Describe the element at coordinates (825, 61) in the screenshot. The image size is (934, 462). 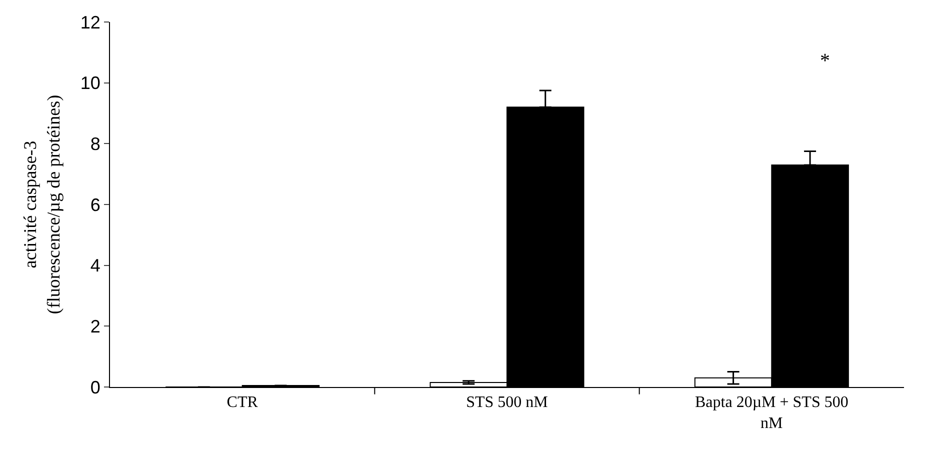
I see `annotation: *` at that location.